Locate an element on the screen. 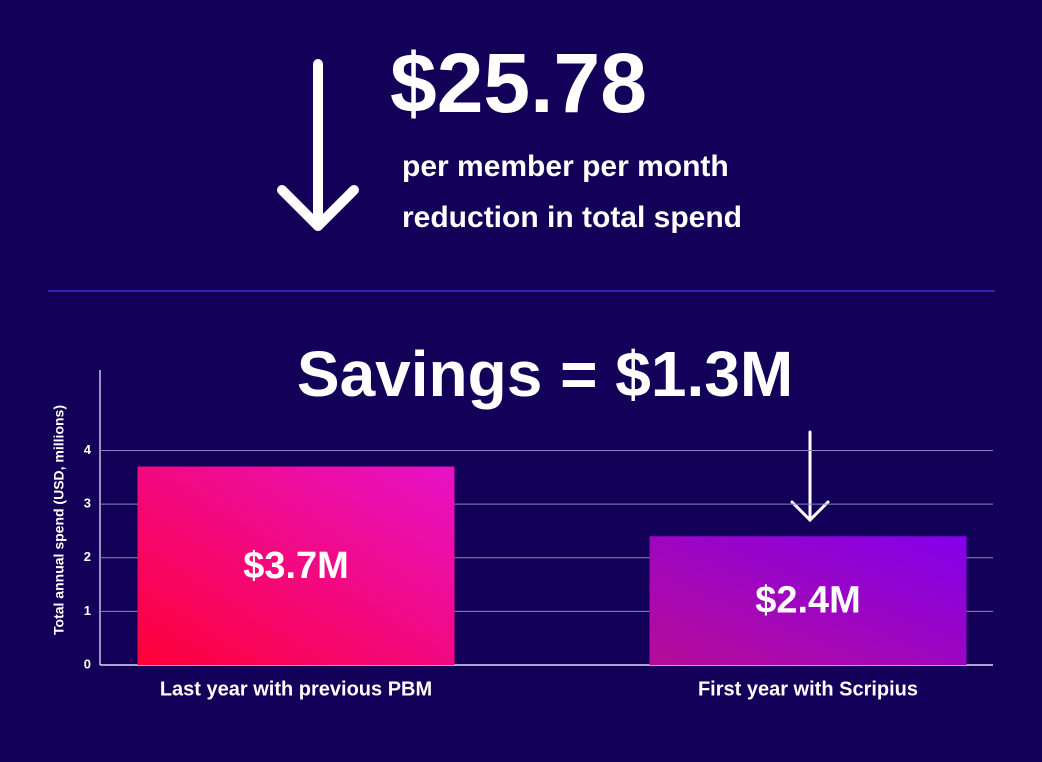  value-label: $2.4M is located at coordinates (808, 601).